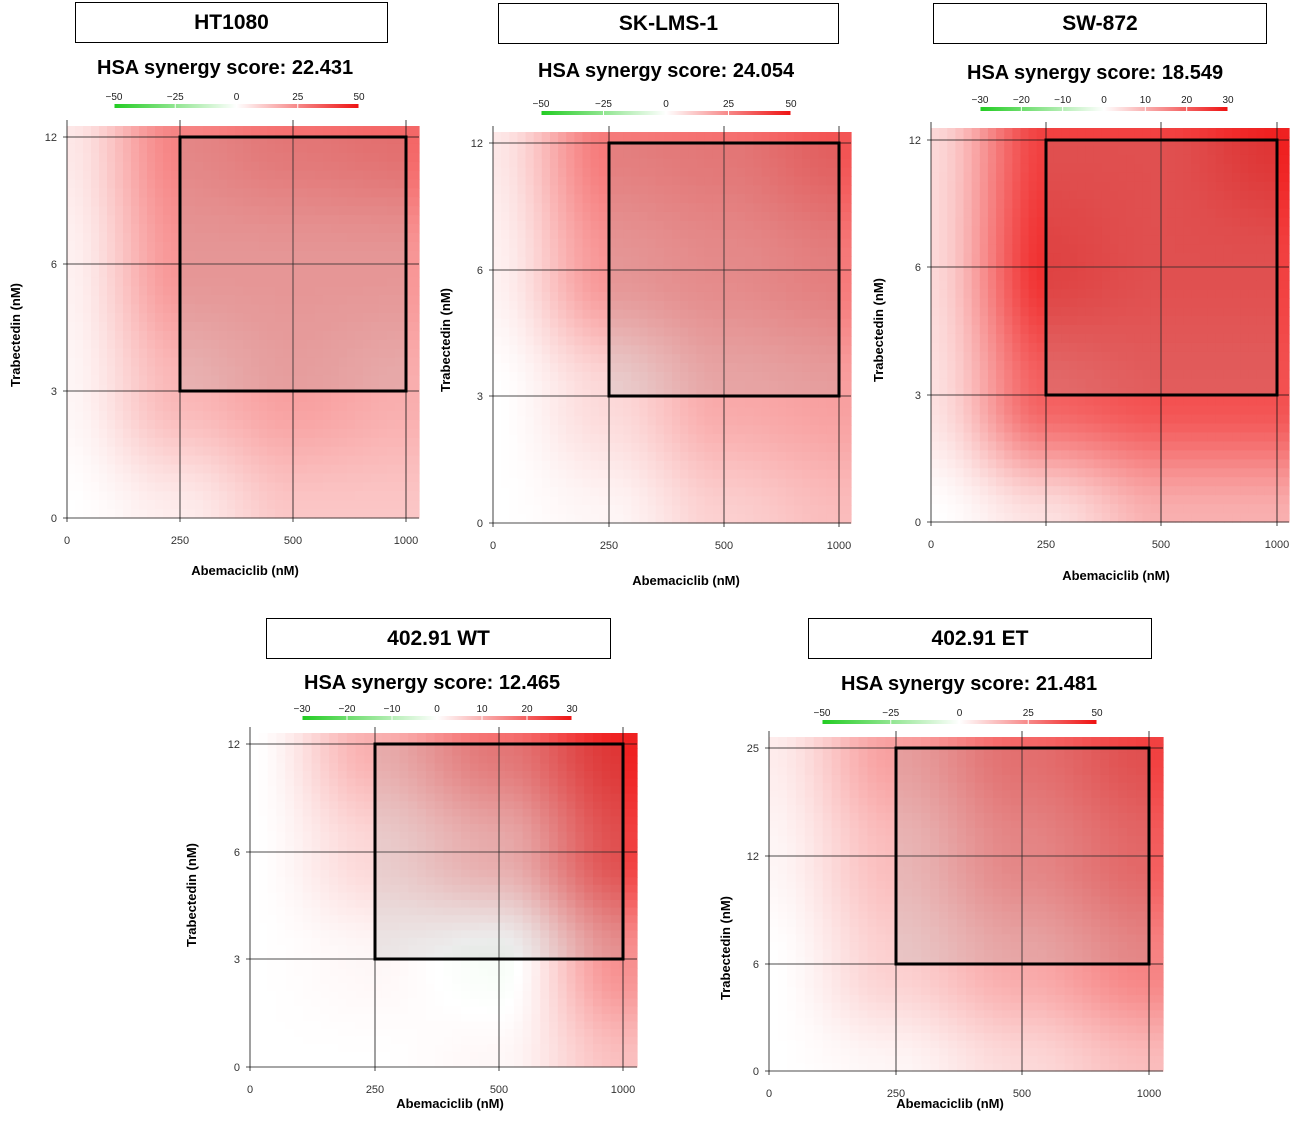 The height and width of the screenshot is (1125, 1300). I want to click on cell-line-title: 402.91 WT, so click(438, 638).